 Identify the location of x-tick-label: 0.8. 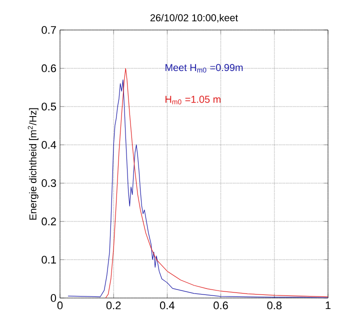
(274, 306).